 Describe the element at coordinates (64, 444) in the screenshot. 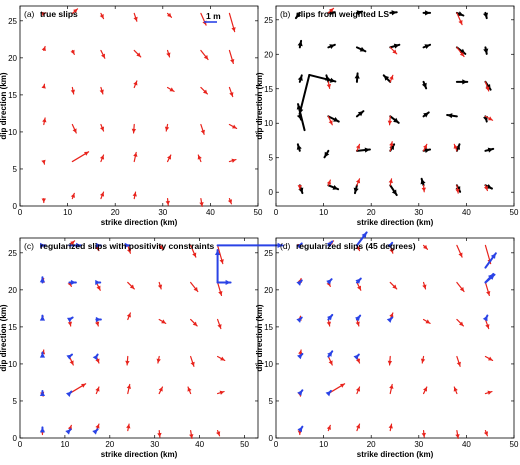

I see `x-tick-label: 10` at that location.